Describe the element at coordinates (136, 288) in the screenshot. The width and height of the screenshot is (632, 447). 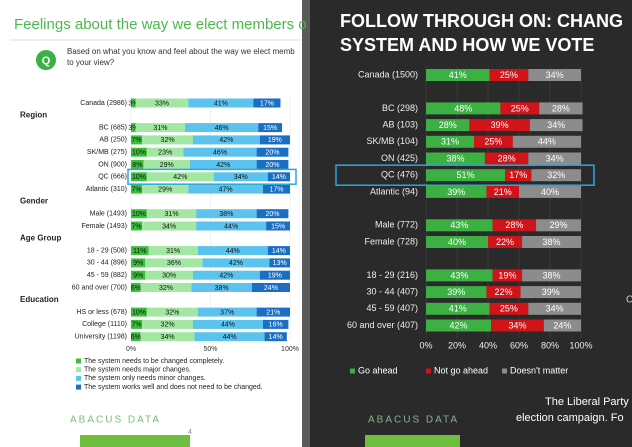
I see `value-label: 6%` at that location.